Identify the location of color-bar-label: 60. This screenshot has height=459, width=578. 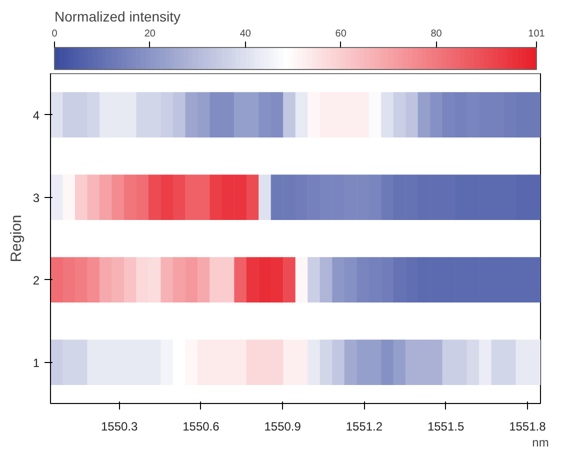
(341, 34).